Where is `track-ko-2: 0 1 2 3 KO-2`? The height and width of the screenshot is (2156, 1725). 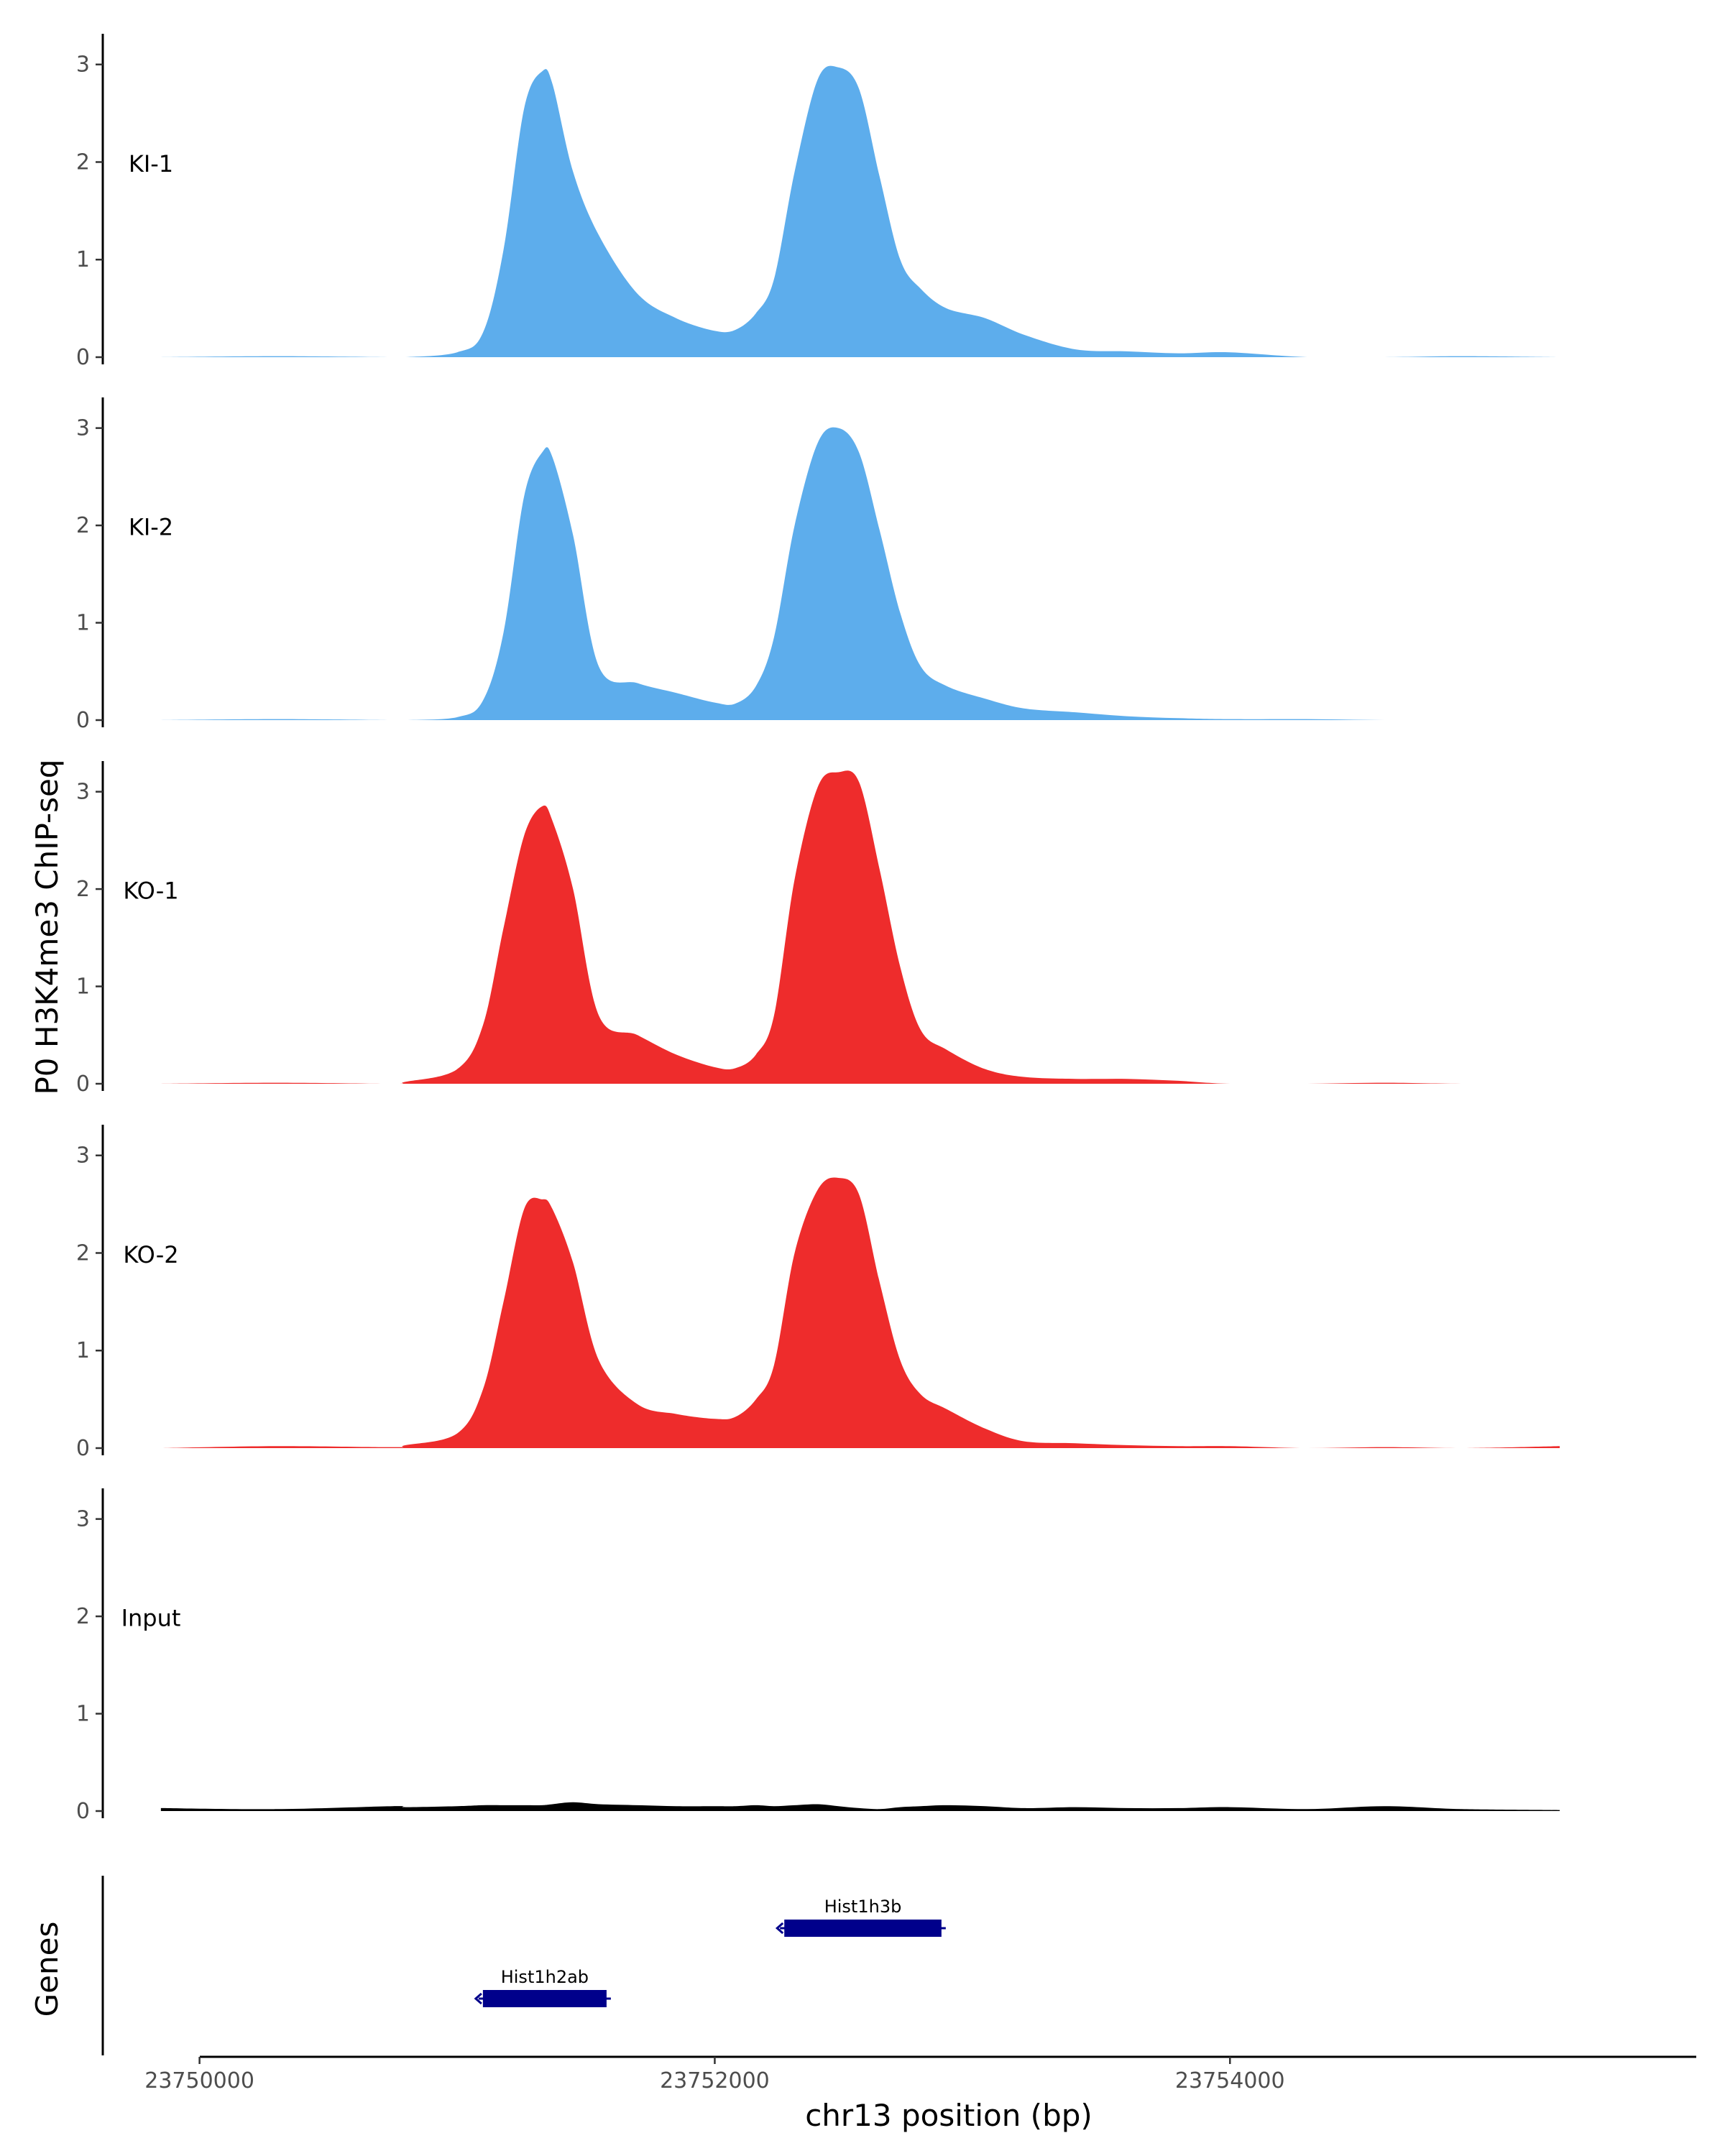 track-ko-2: 0 1 2 3 KO-2 is located at coordinates (818, 1293).